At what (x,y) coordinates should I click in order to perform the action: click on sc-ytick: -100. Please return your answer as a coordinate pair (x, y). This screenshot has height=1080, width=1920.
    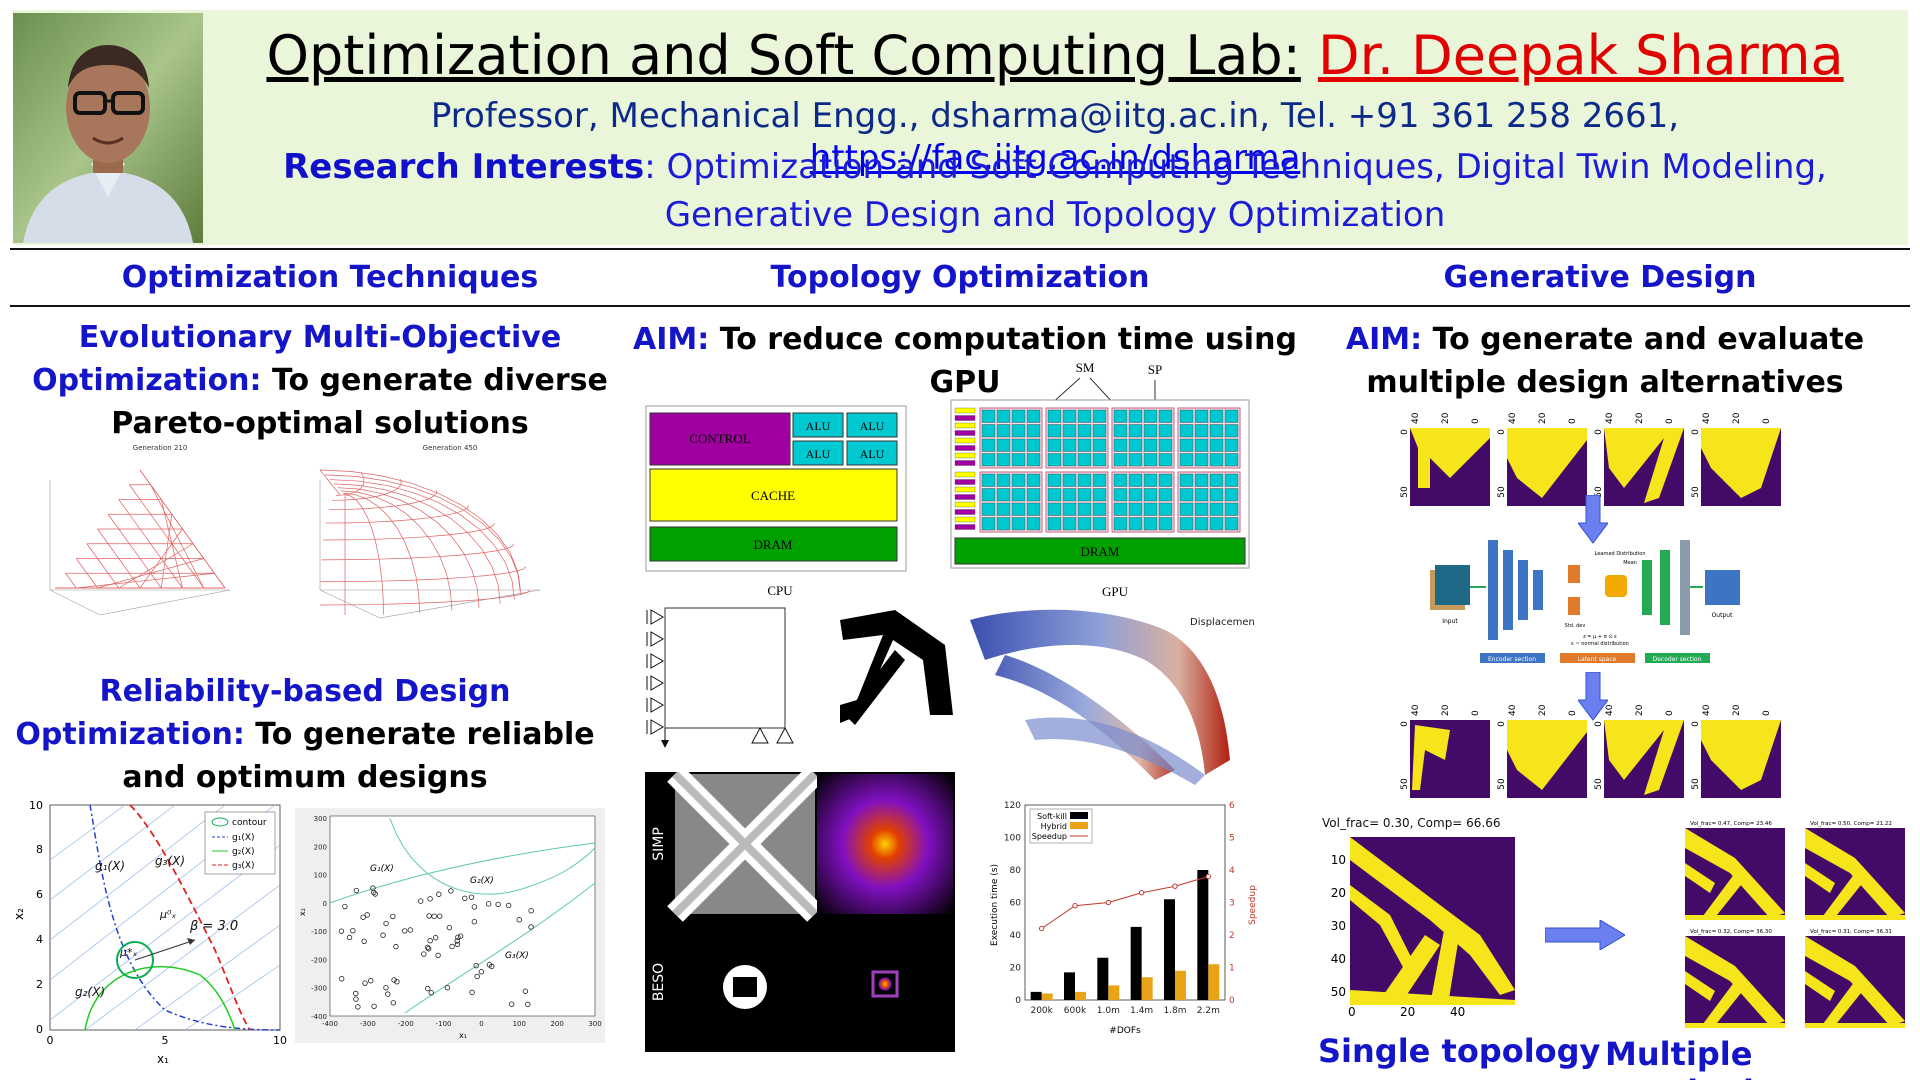
    Looking at the image, I should click on (319, 932).